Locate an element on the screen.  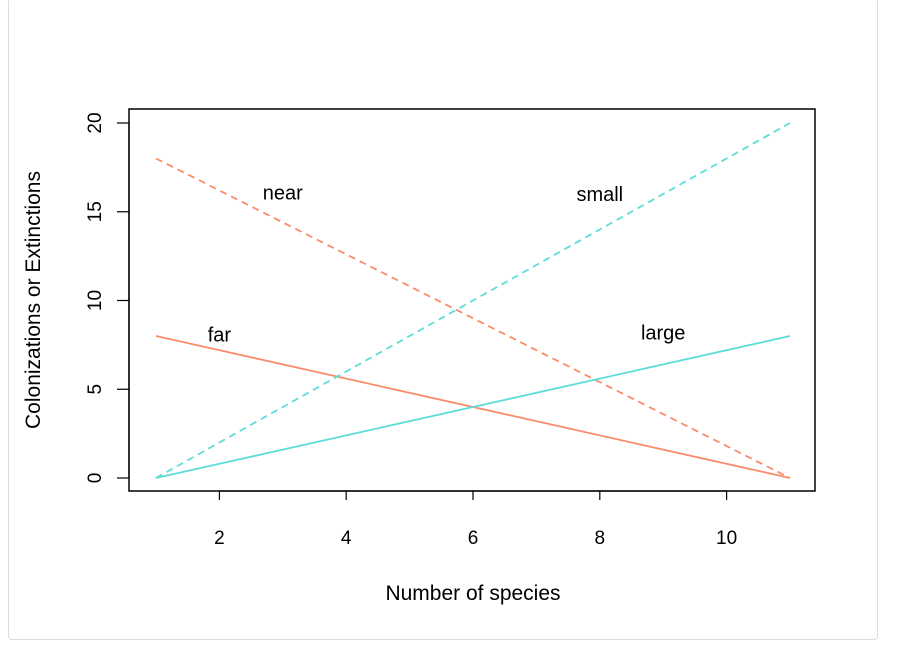
x-tick-label: 10 is located at coordinates (726, 538).